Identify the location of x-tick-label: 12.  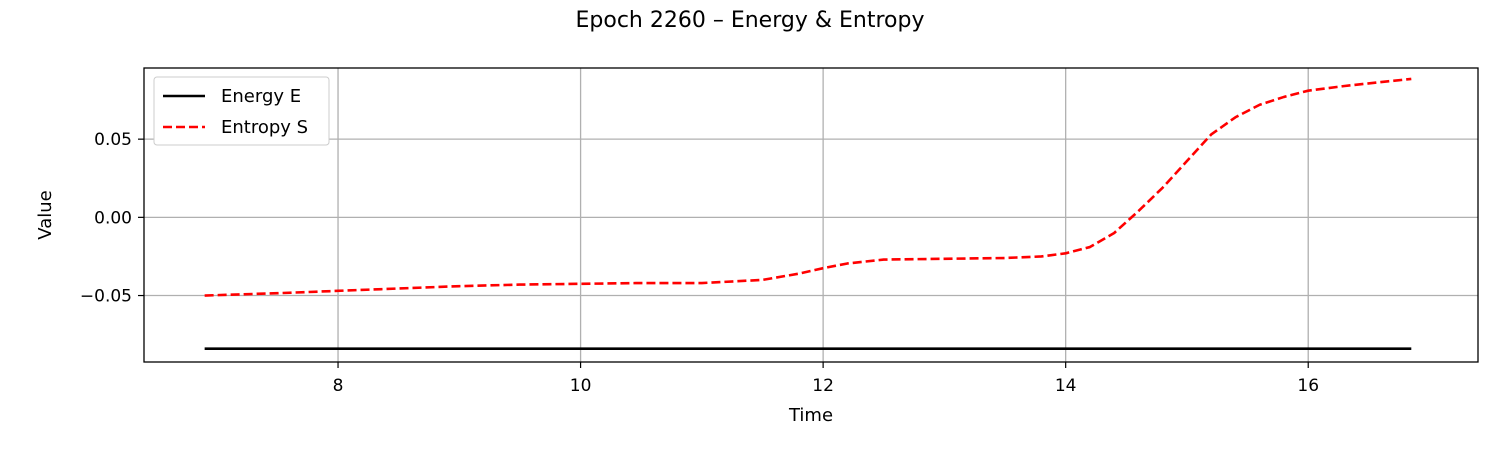
(823, 386).